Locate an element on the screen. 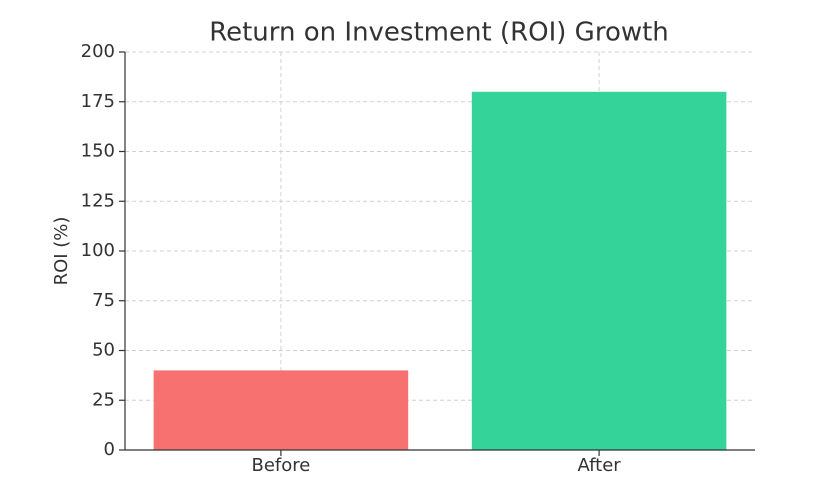  y-tick-label: 125 is located at coordinates (98, 200).